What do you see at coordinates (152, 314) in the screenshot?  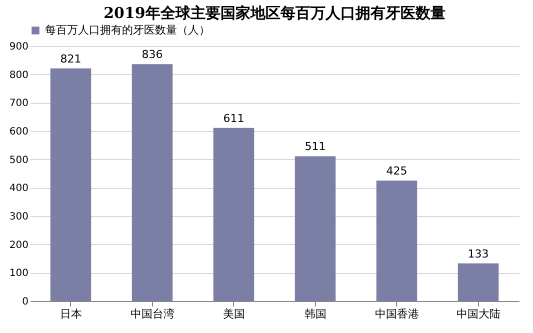 I see `x-tick-label: 中国台湾` at bounding box center [152, 314].